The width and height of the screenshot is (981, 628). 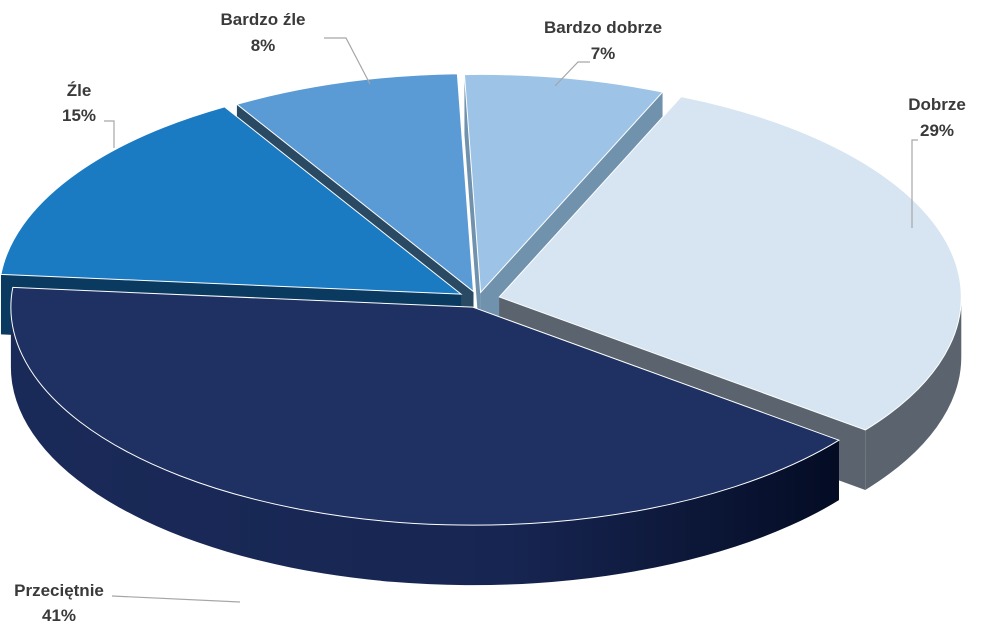 What do you see at coordinates (563, 183) in the screenshot?
I see `slice-bardzo-dobrze` at bounding box center [563, 183].